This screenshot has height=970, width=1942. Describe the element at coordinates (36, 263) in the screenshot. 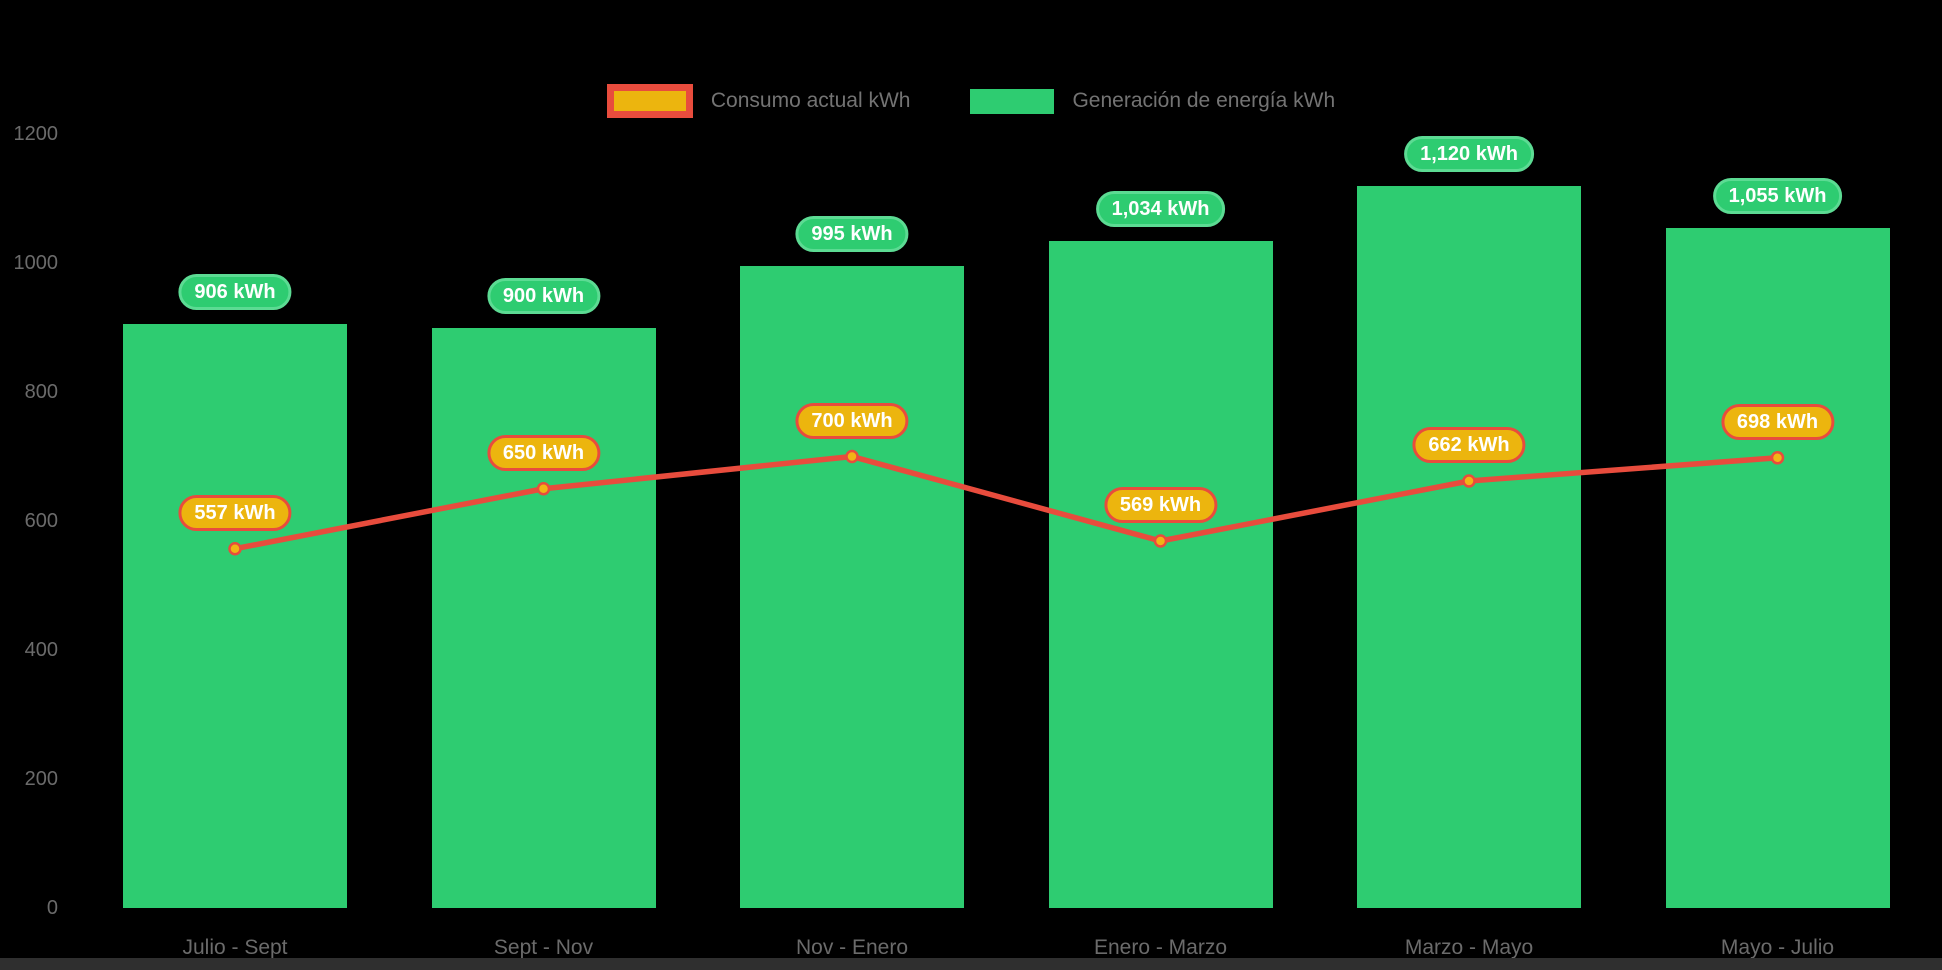

I see `y-axis-tick-label: 1000` at that location.